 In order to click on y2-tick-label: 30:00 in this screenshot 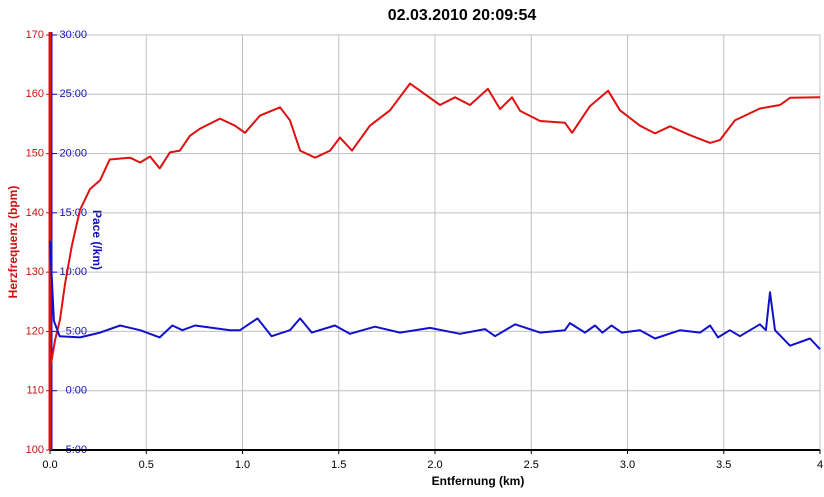, I will do `click(73, 35)`.